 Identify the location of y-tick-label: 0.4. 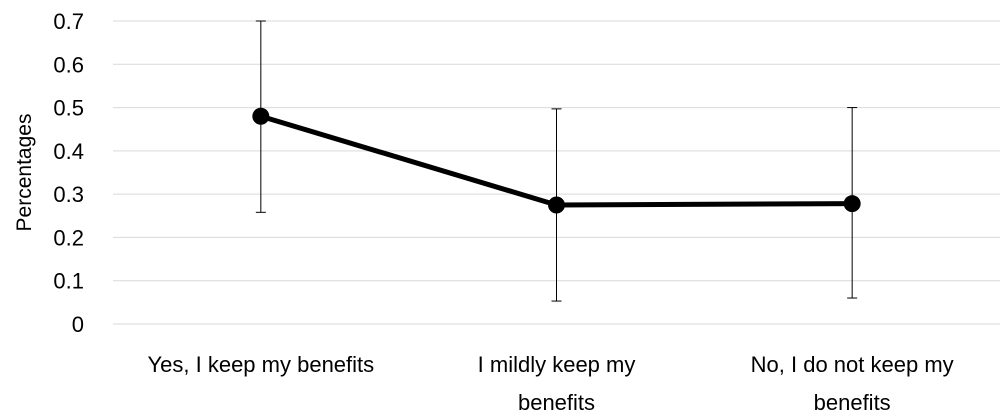
(68, 151).